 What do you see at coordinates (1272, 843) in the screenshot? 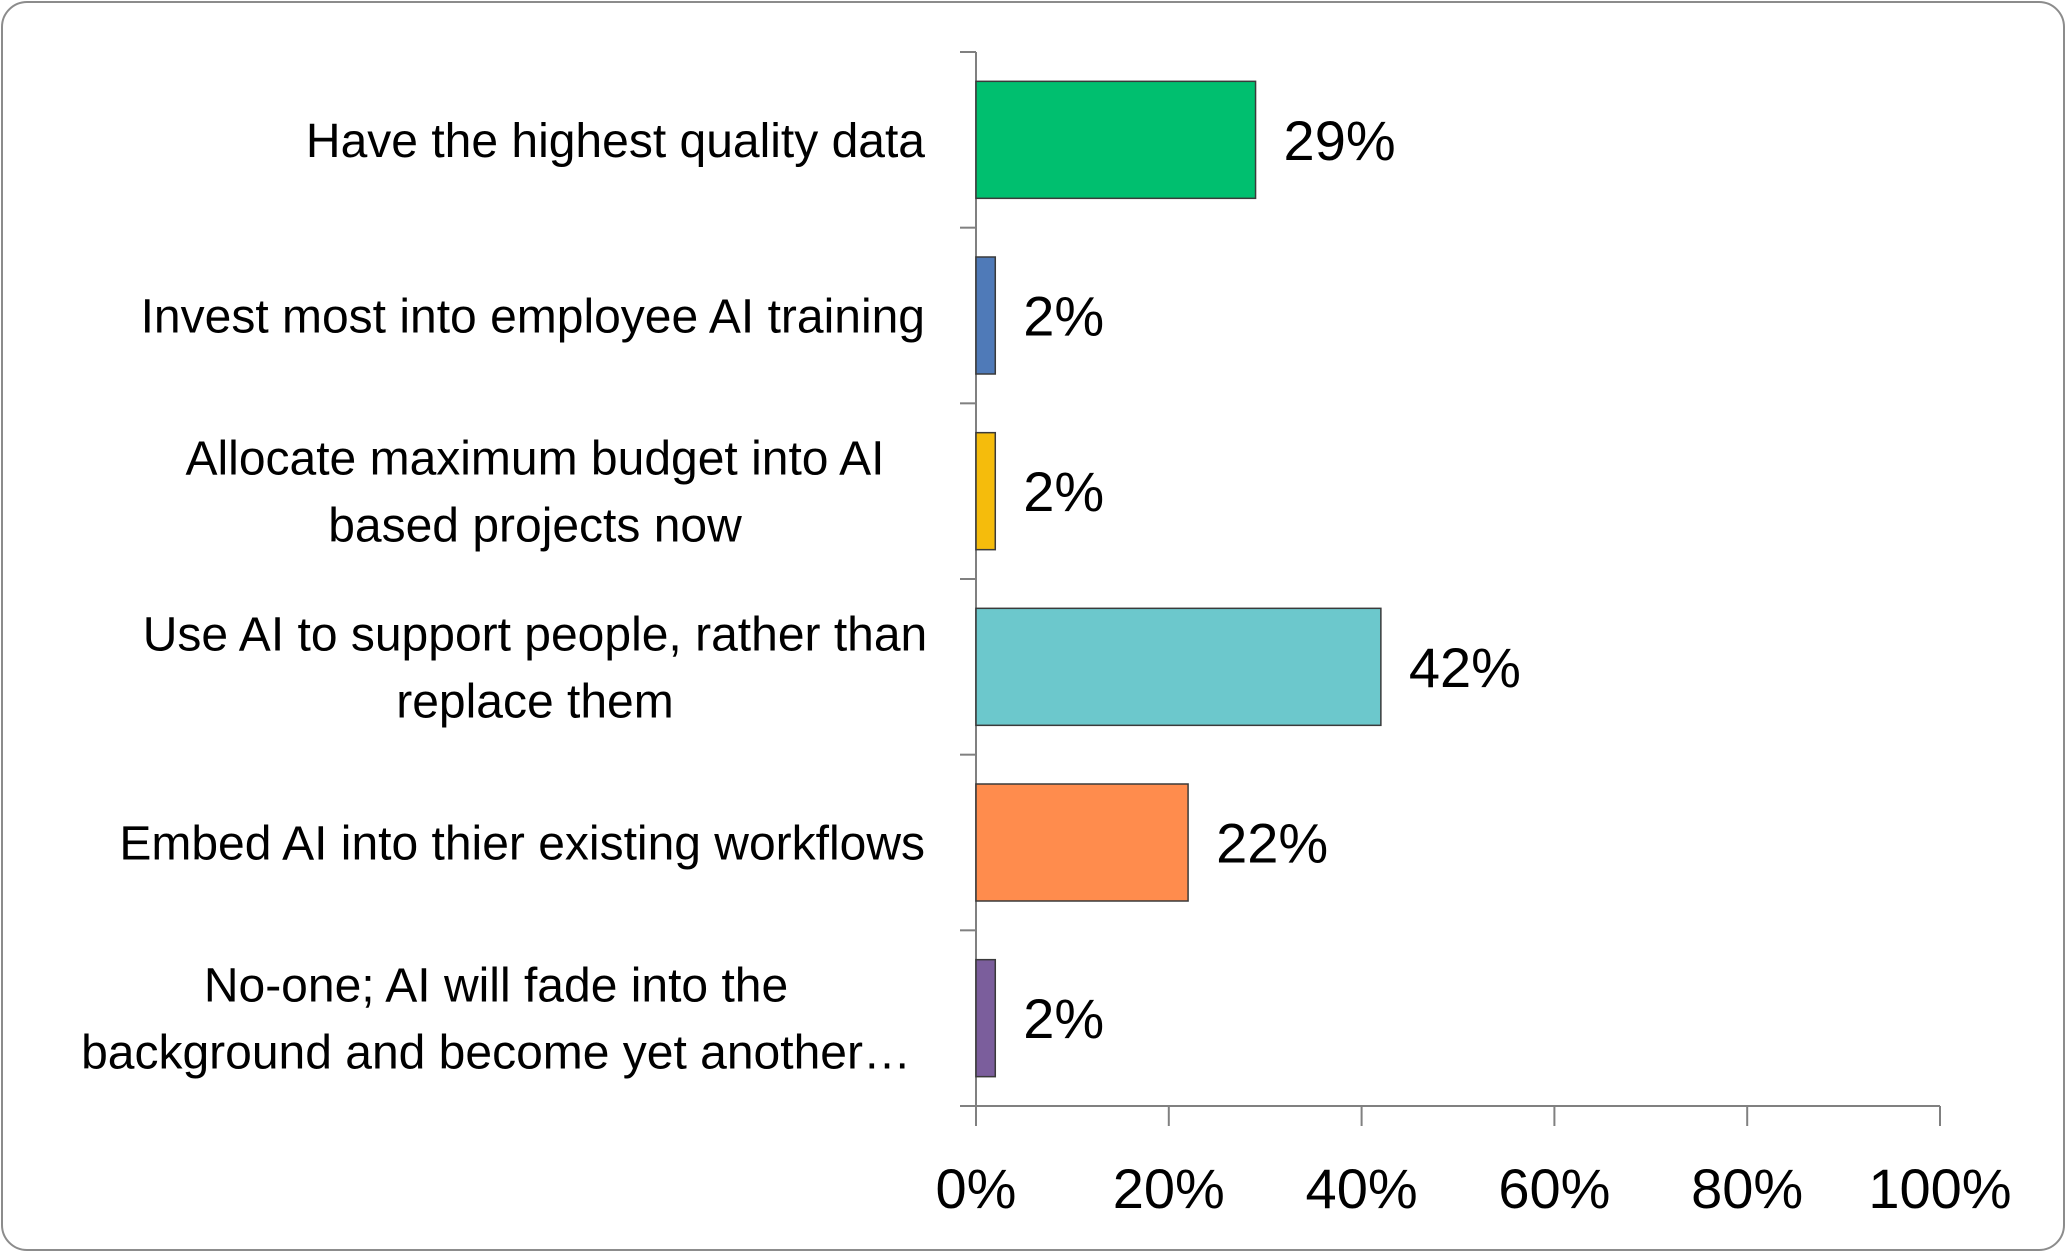
I see `data-label: 22%` at bounding box center [1272, 843].